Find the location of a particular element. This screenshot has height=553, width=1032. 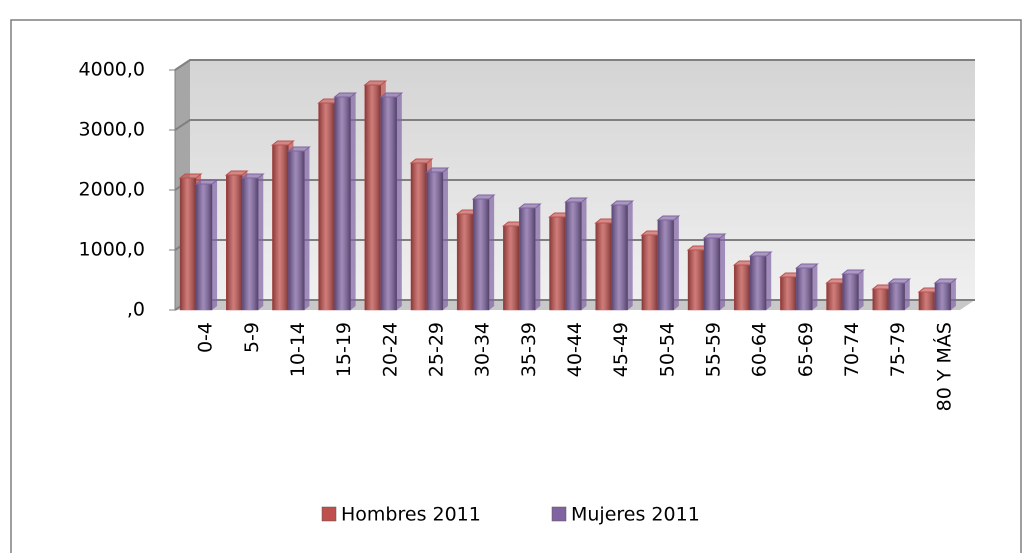

x-tick-label: 30-34 is located at coordinates (483, 349).